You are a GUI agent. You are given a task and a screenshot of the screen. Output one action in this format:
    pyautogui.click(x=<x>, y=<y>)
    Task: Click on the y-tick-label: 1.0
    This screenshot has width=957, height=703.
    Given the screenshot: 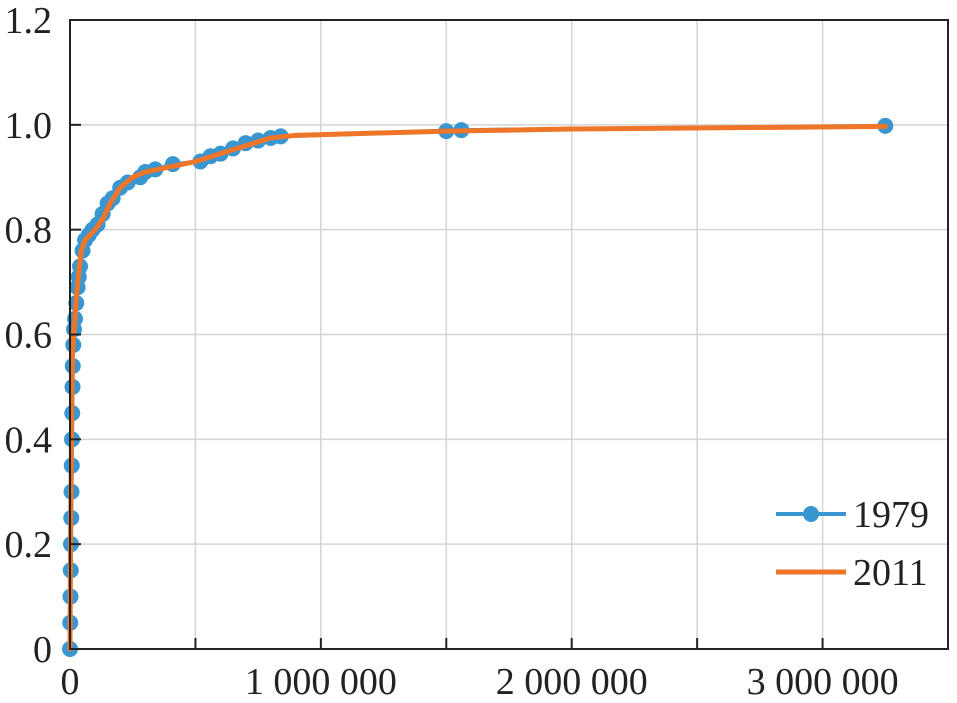 What is the action you would take?
    pyautogui.click(x=29, y=126)
    